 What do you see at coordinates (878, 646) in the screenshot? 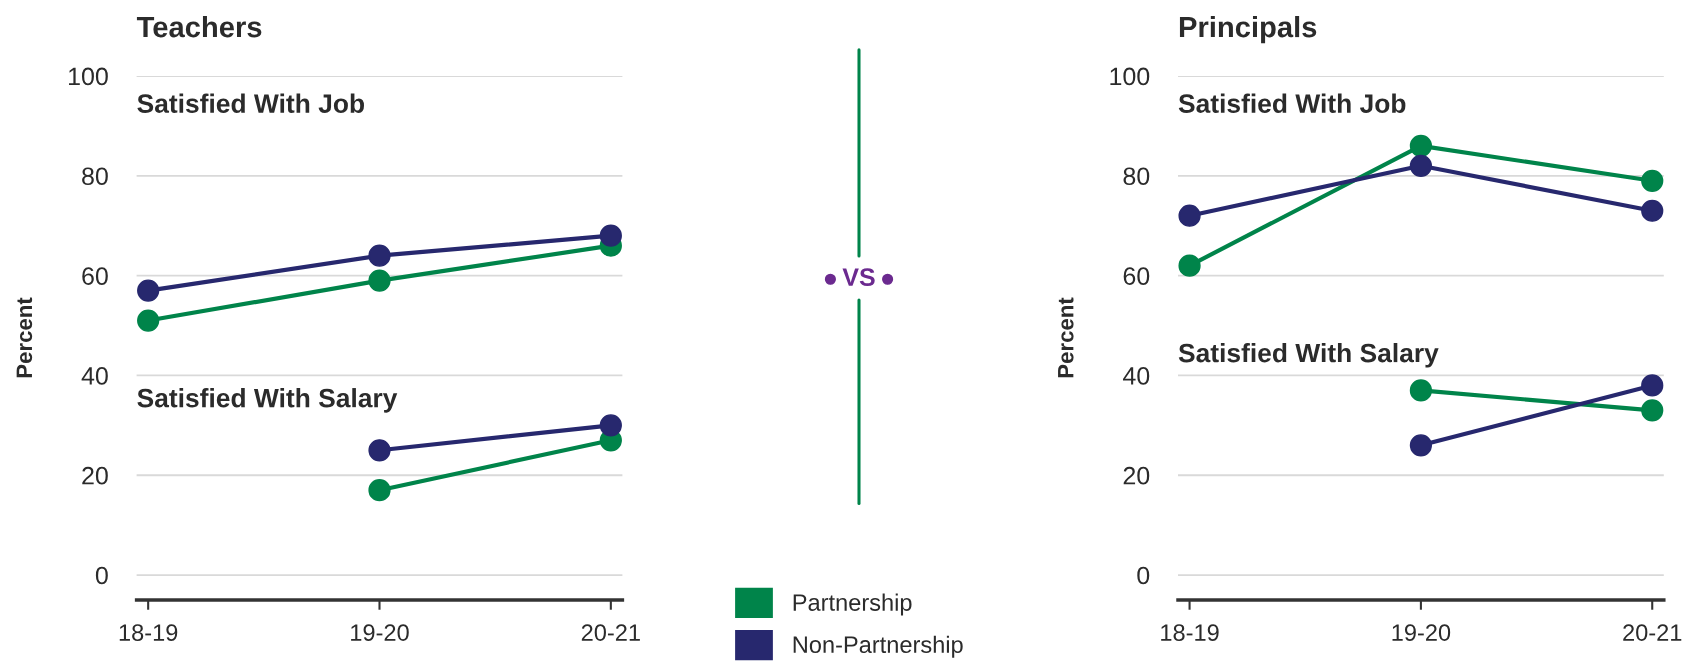
I see `legend-label: Non-Partnership` at bounding box center [878, 646].